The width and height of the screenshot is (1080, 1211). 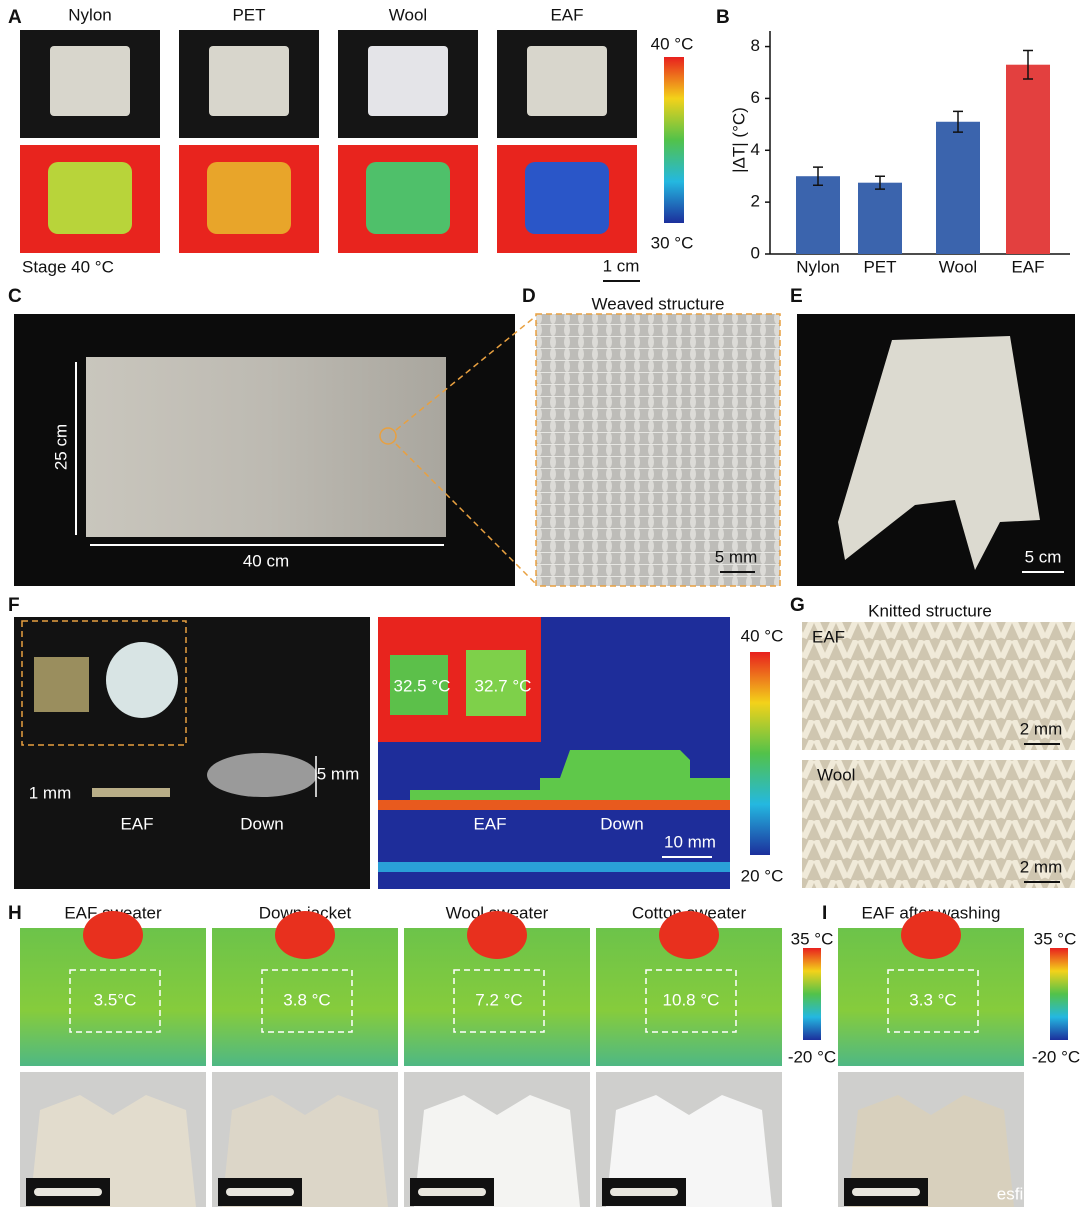 I want to click on panel-label: F, so click(x=14, y=605).